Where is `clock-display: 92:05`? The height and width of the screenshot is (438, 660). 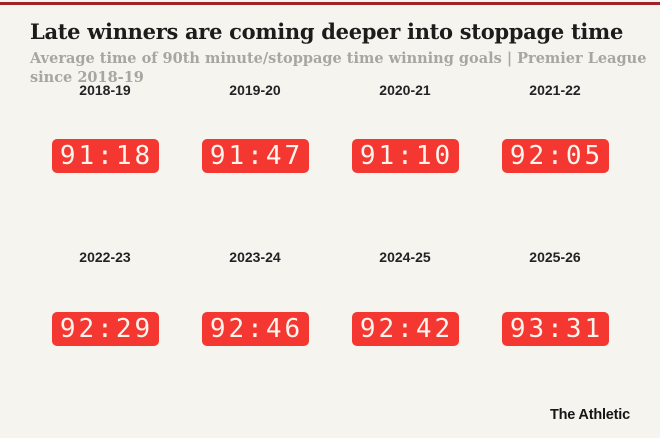
clock-display: 92:05 is located at coordinates (555, 156).